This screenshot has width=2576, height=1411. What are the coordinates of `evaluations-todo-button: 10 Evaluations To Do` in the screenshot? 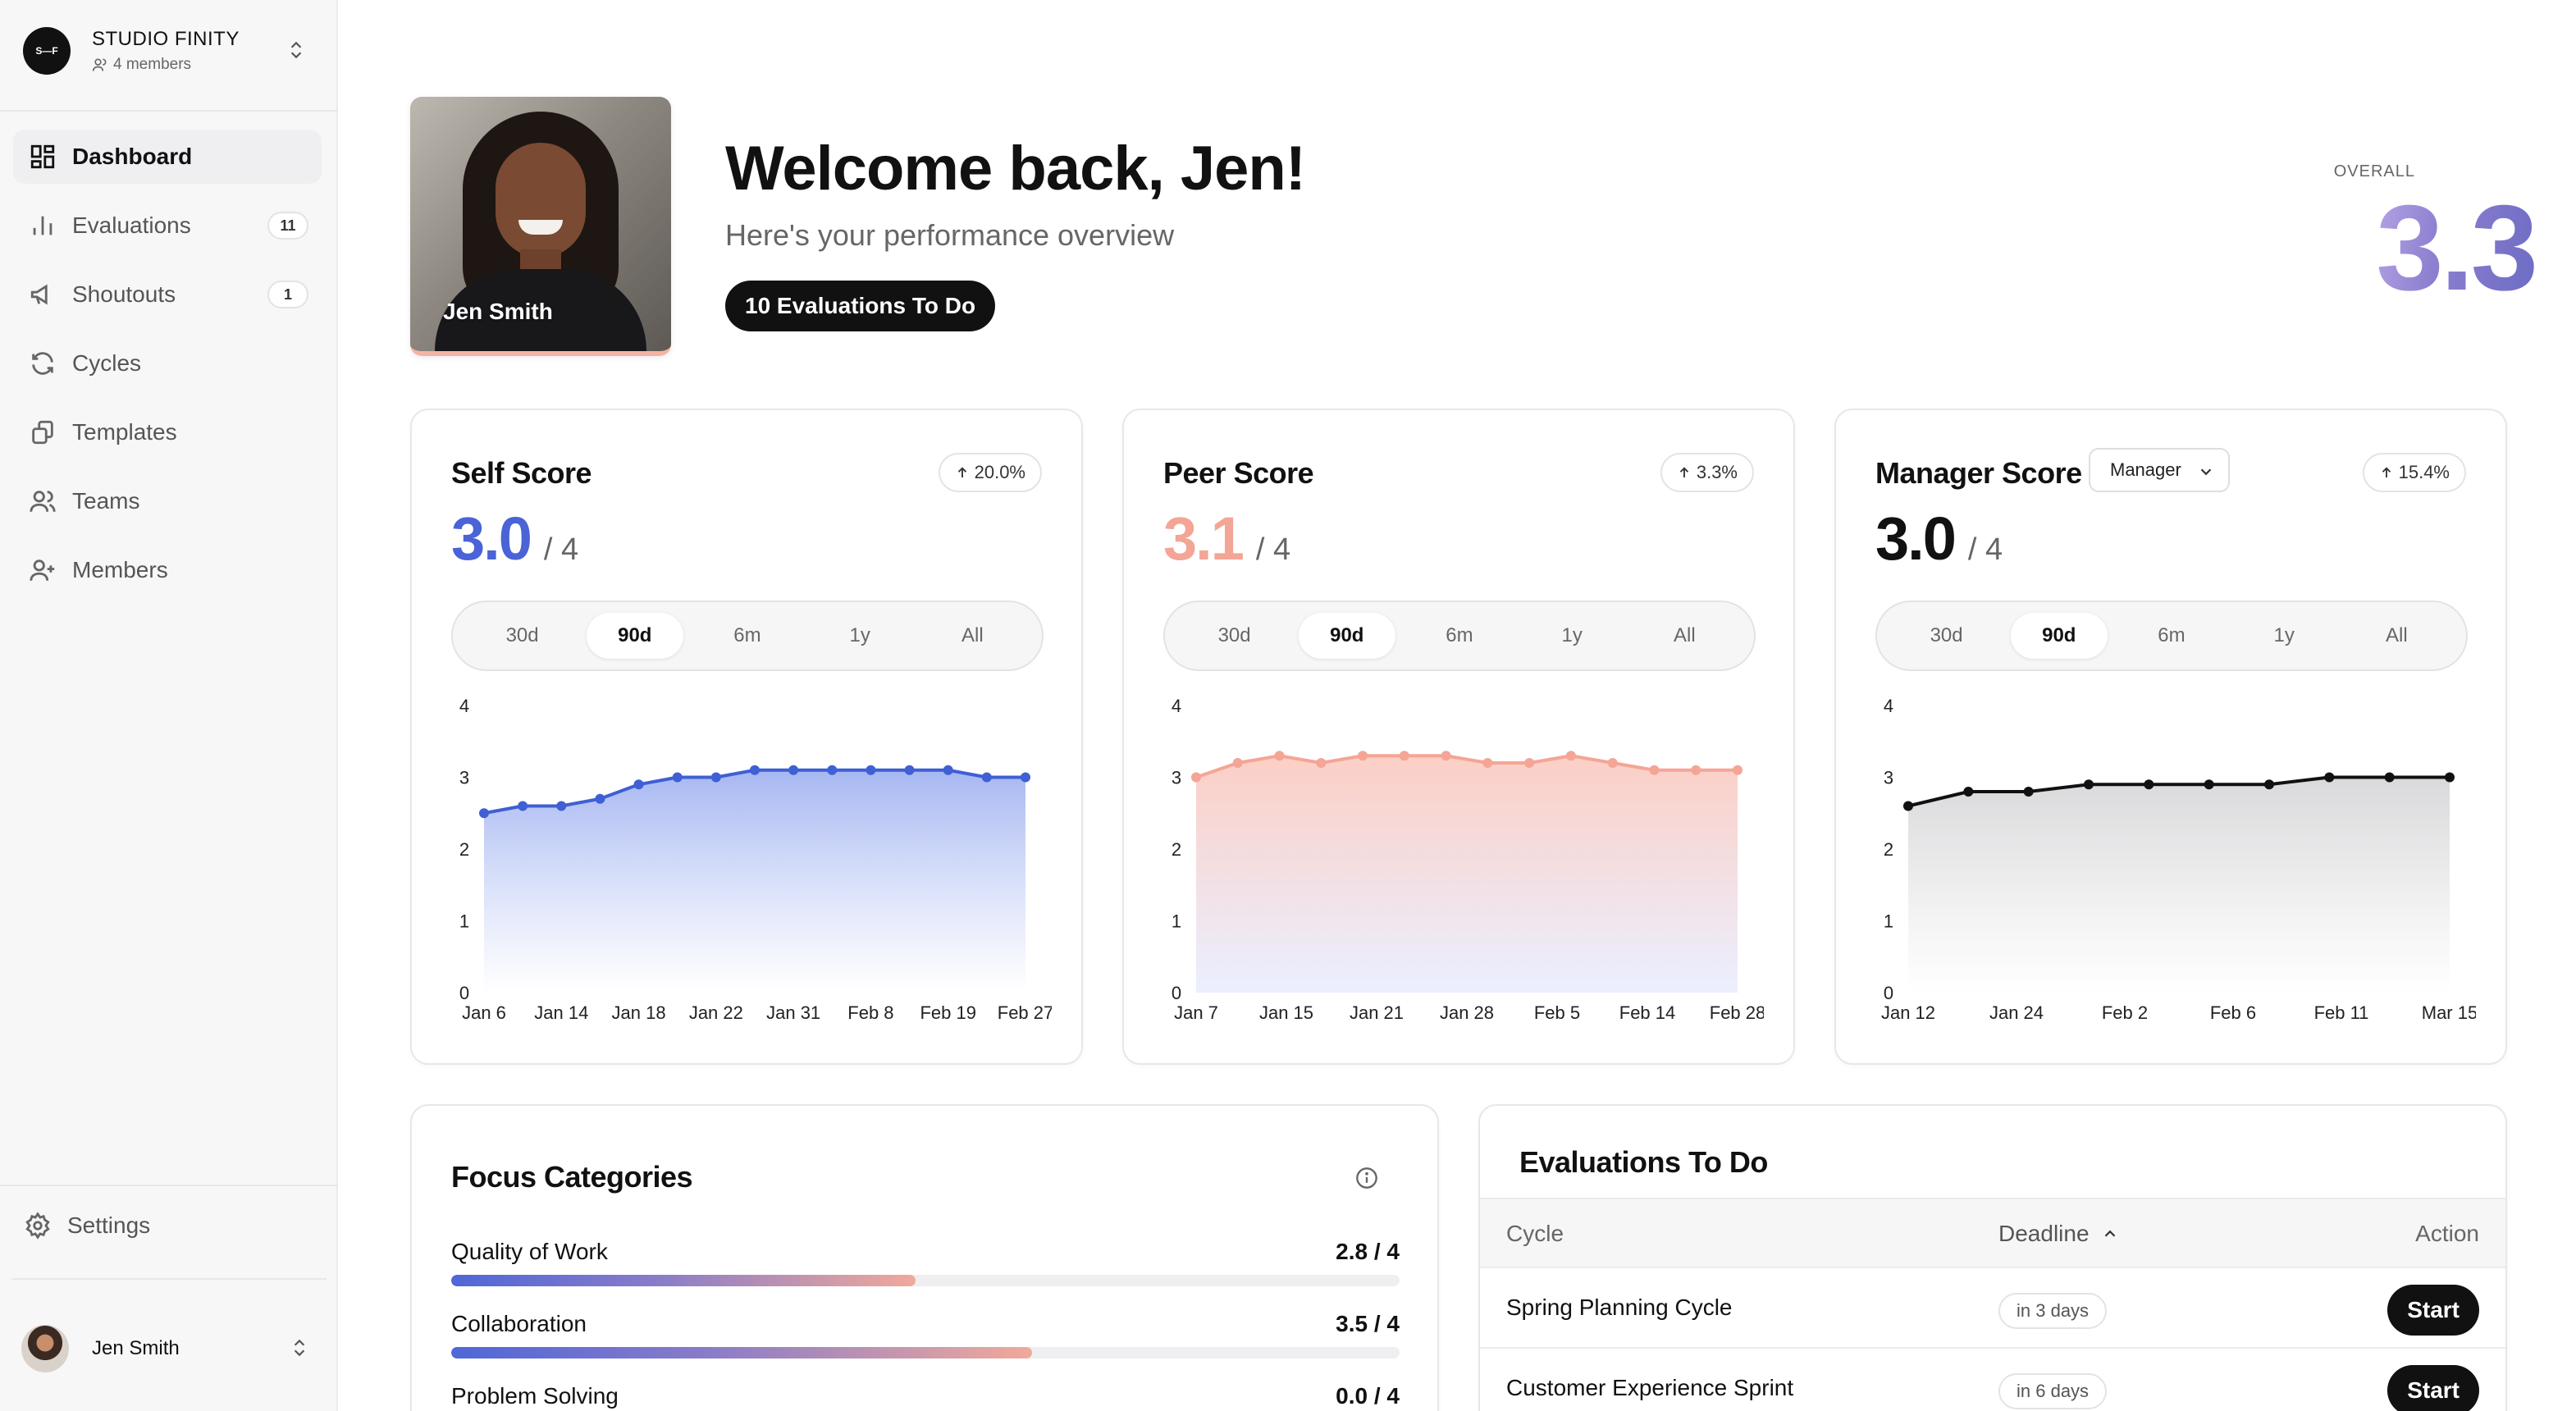 It's located at (861, 306).